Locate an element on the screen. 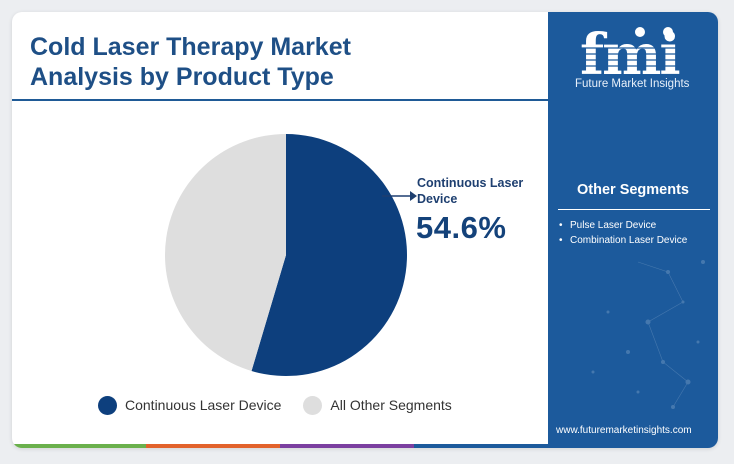  website-url: www.futuremarketinsights.com is located at coordinates (624, 430).